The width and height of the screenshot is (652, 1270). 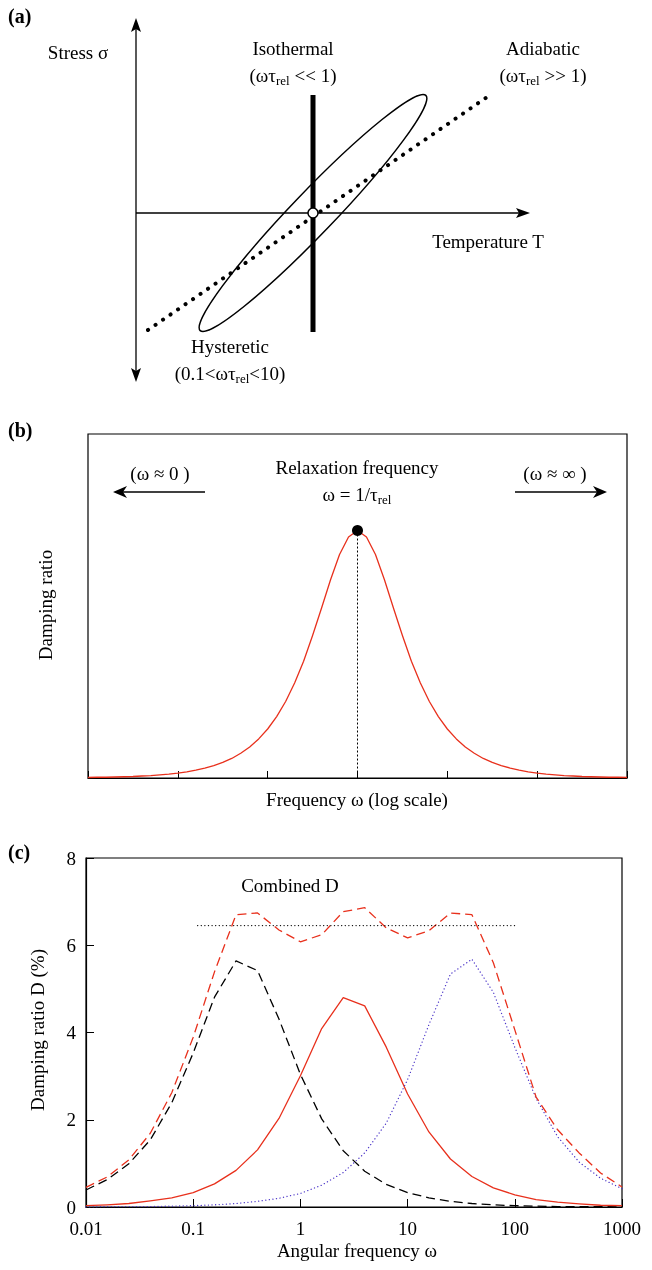 I want to click on y-tick-label: 0, so click(x=71, y=1207).